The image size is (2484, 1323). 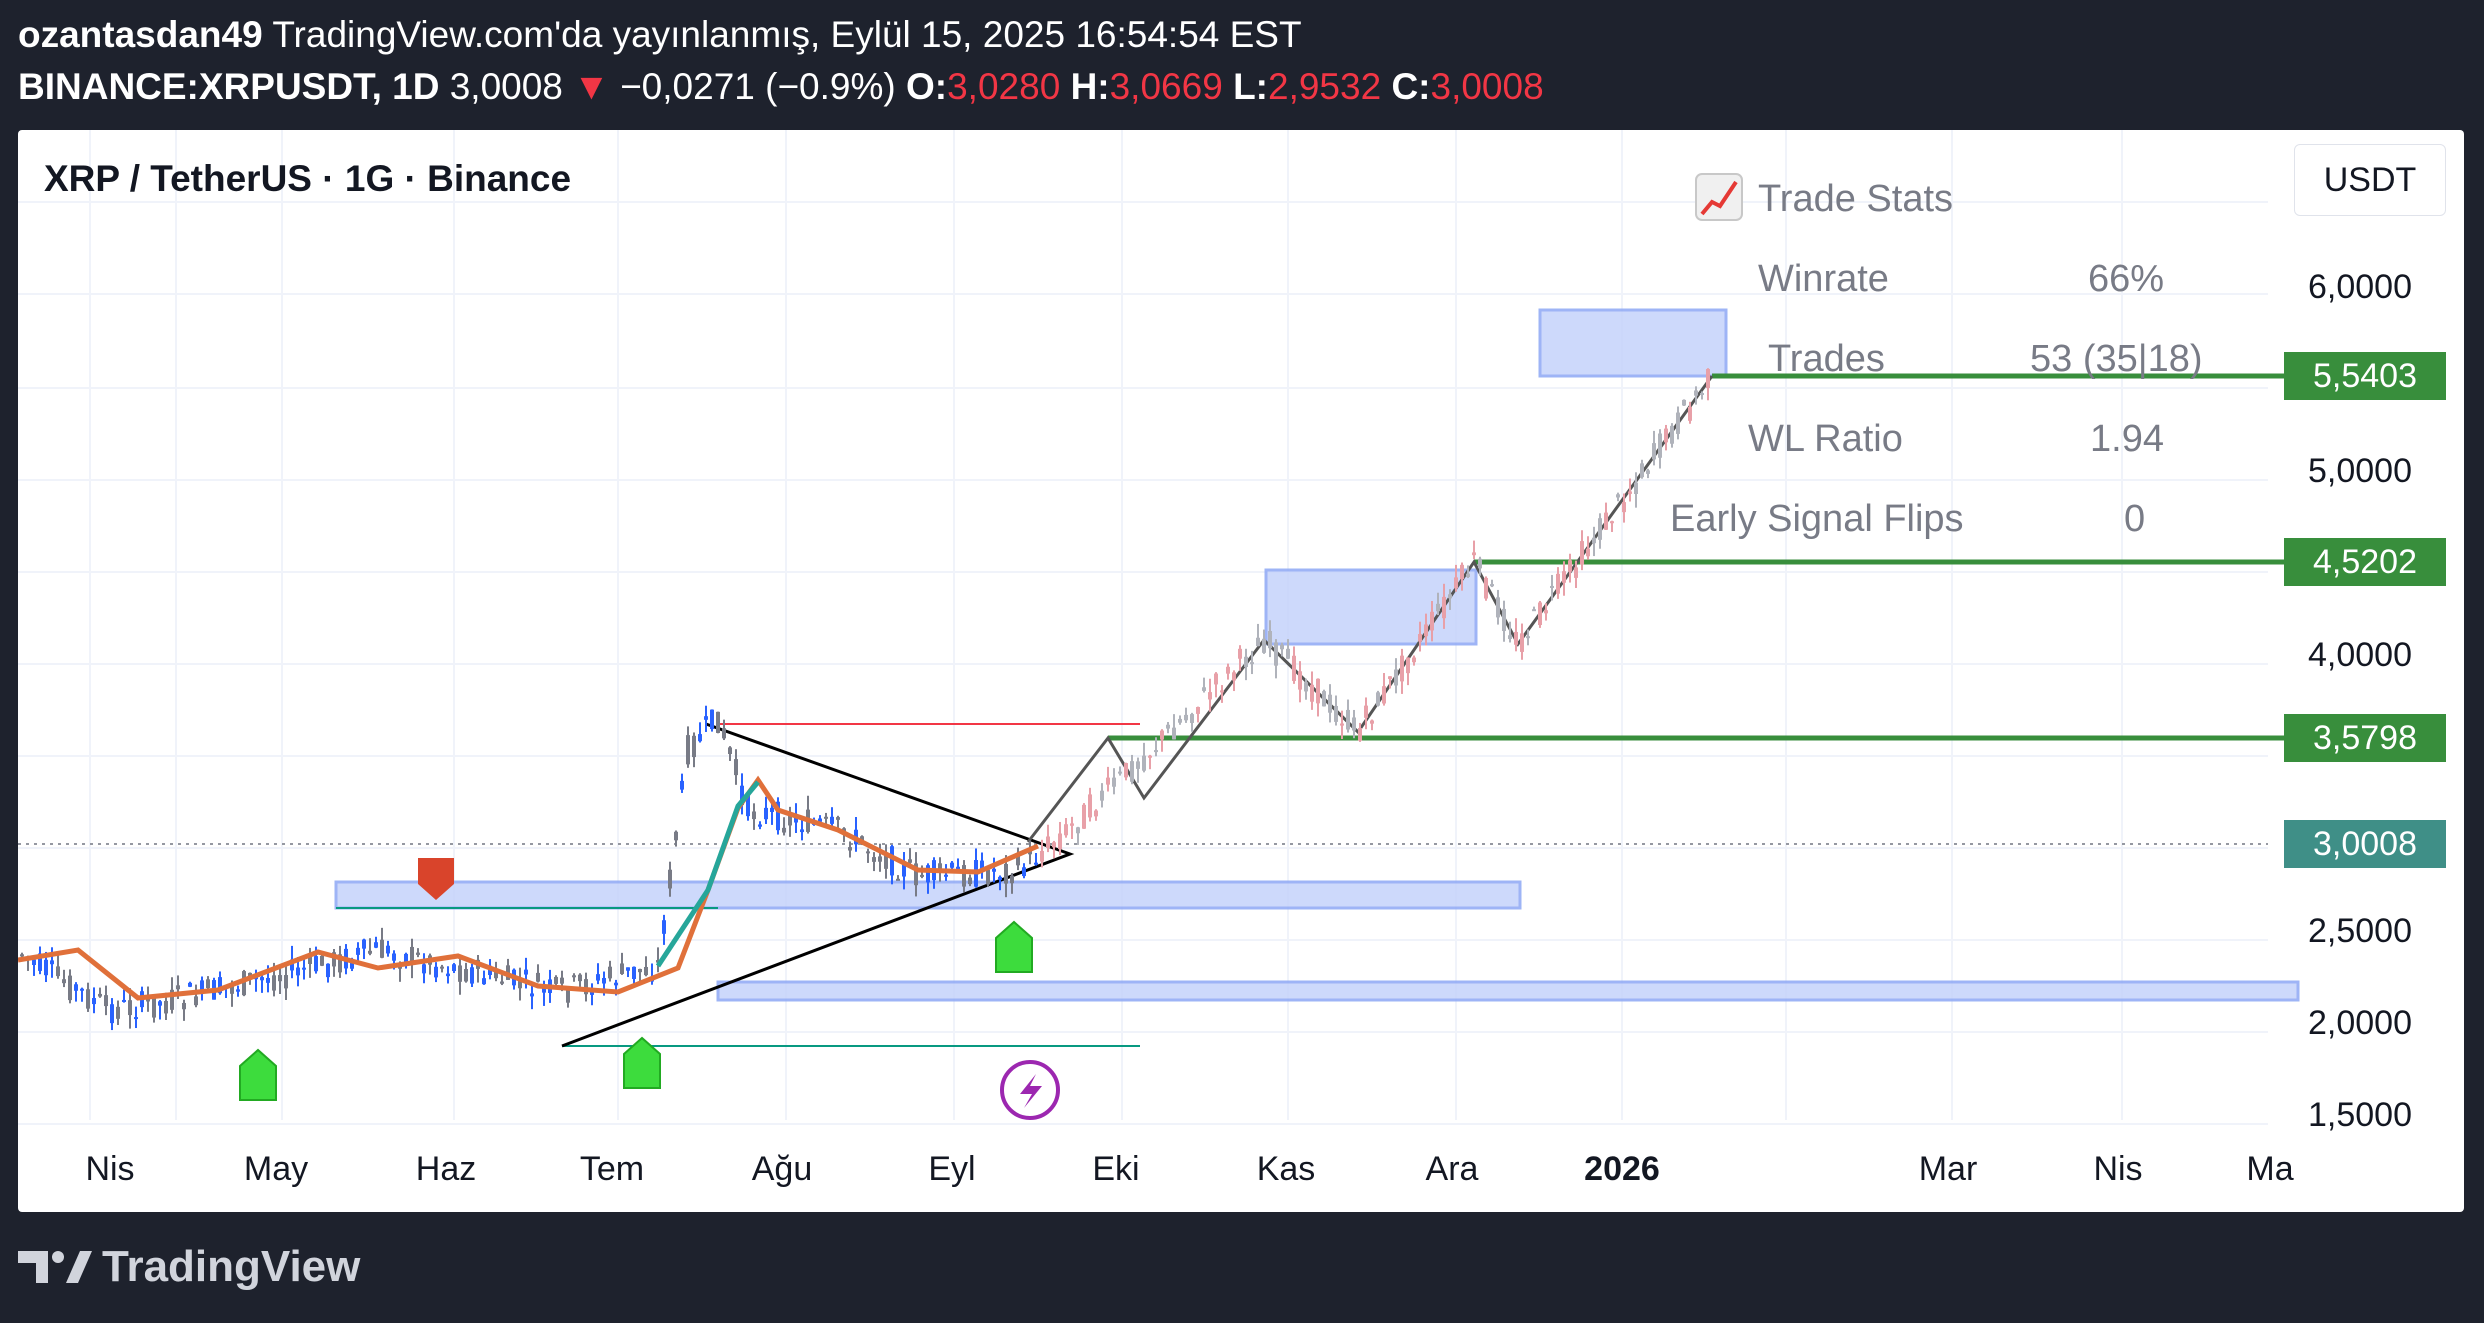 I want to click on tradingview-logo-icon, so click(x=55, y=1267).